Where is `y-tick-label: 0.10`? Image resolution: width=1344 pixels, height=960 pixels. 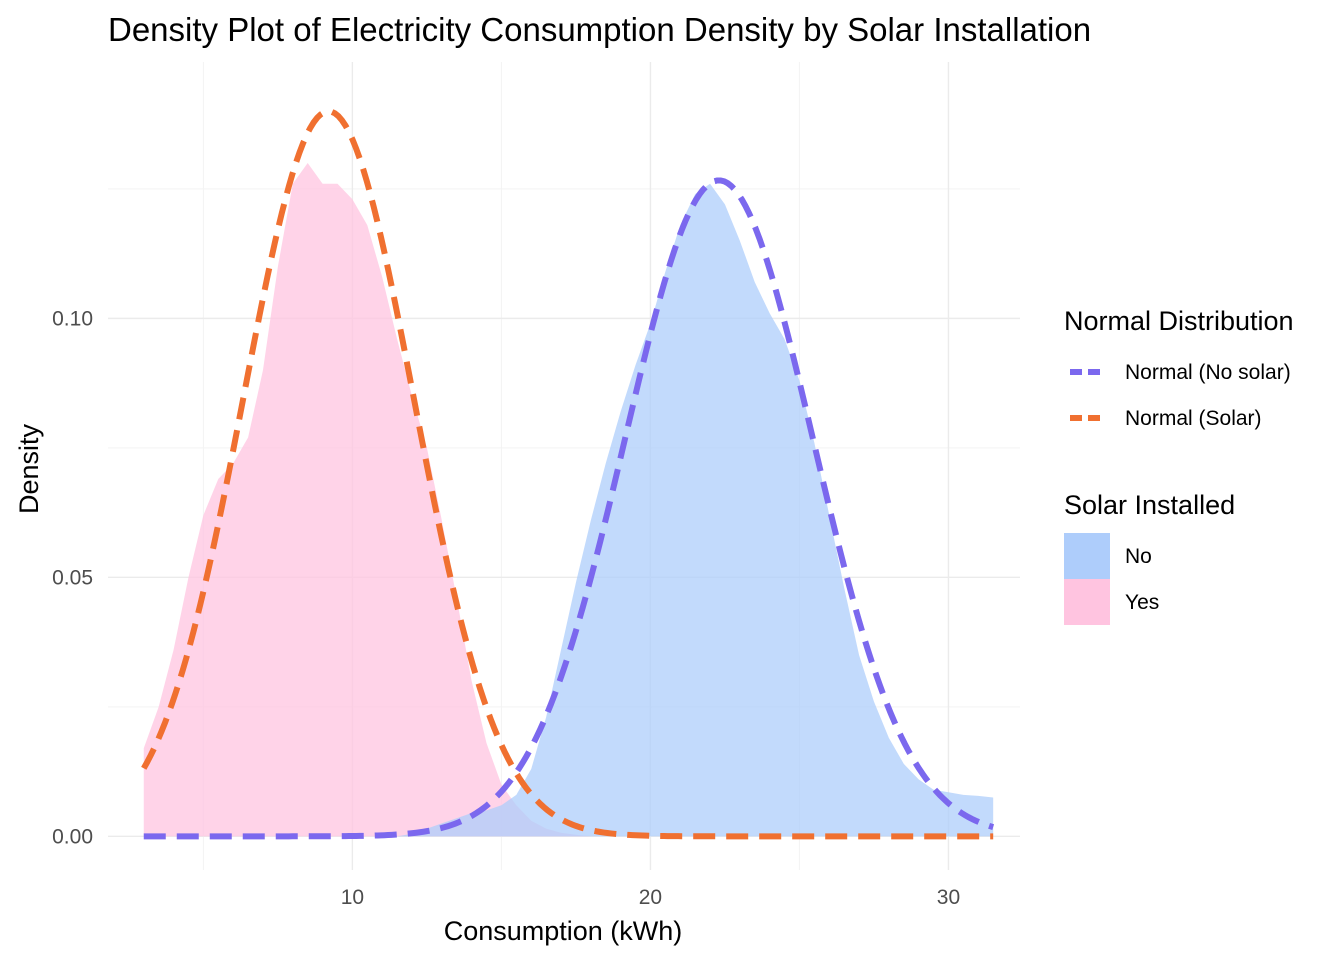
y-tick-label: 0.10 is located at coordinates (72, 318).